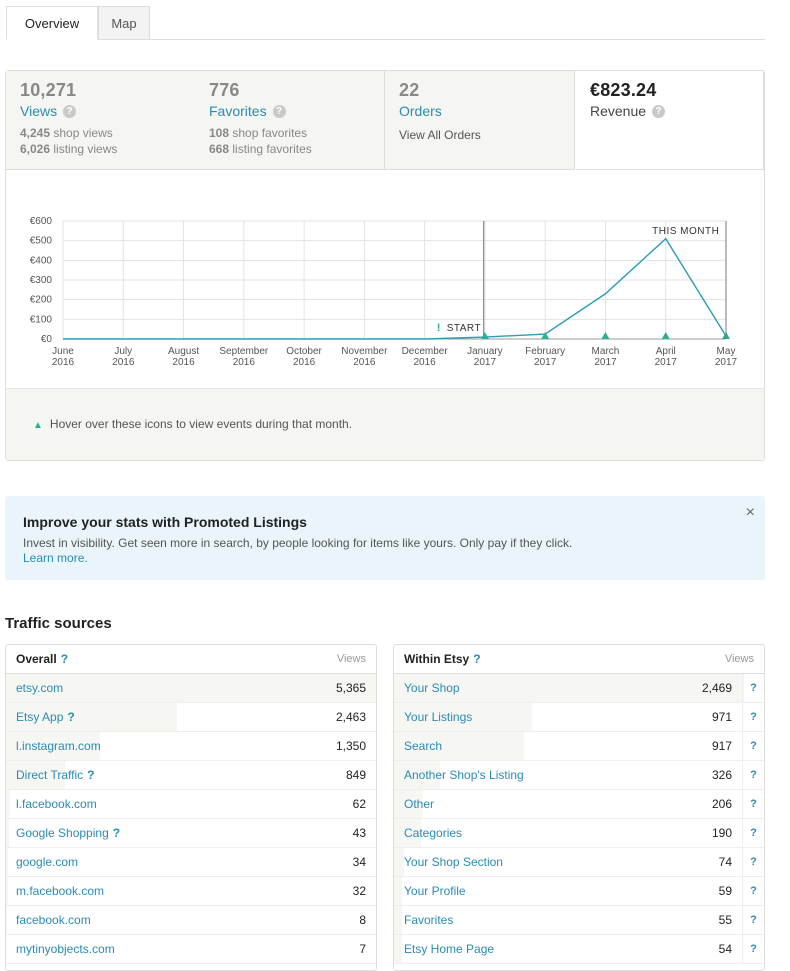  I want to click on source-name: Another Shop's Listing, so click(464, 775).